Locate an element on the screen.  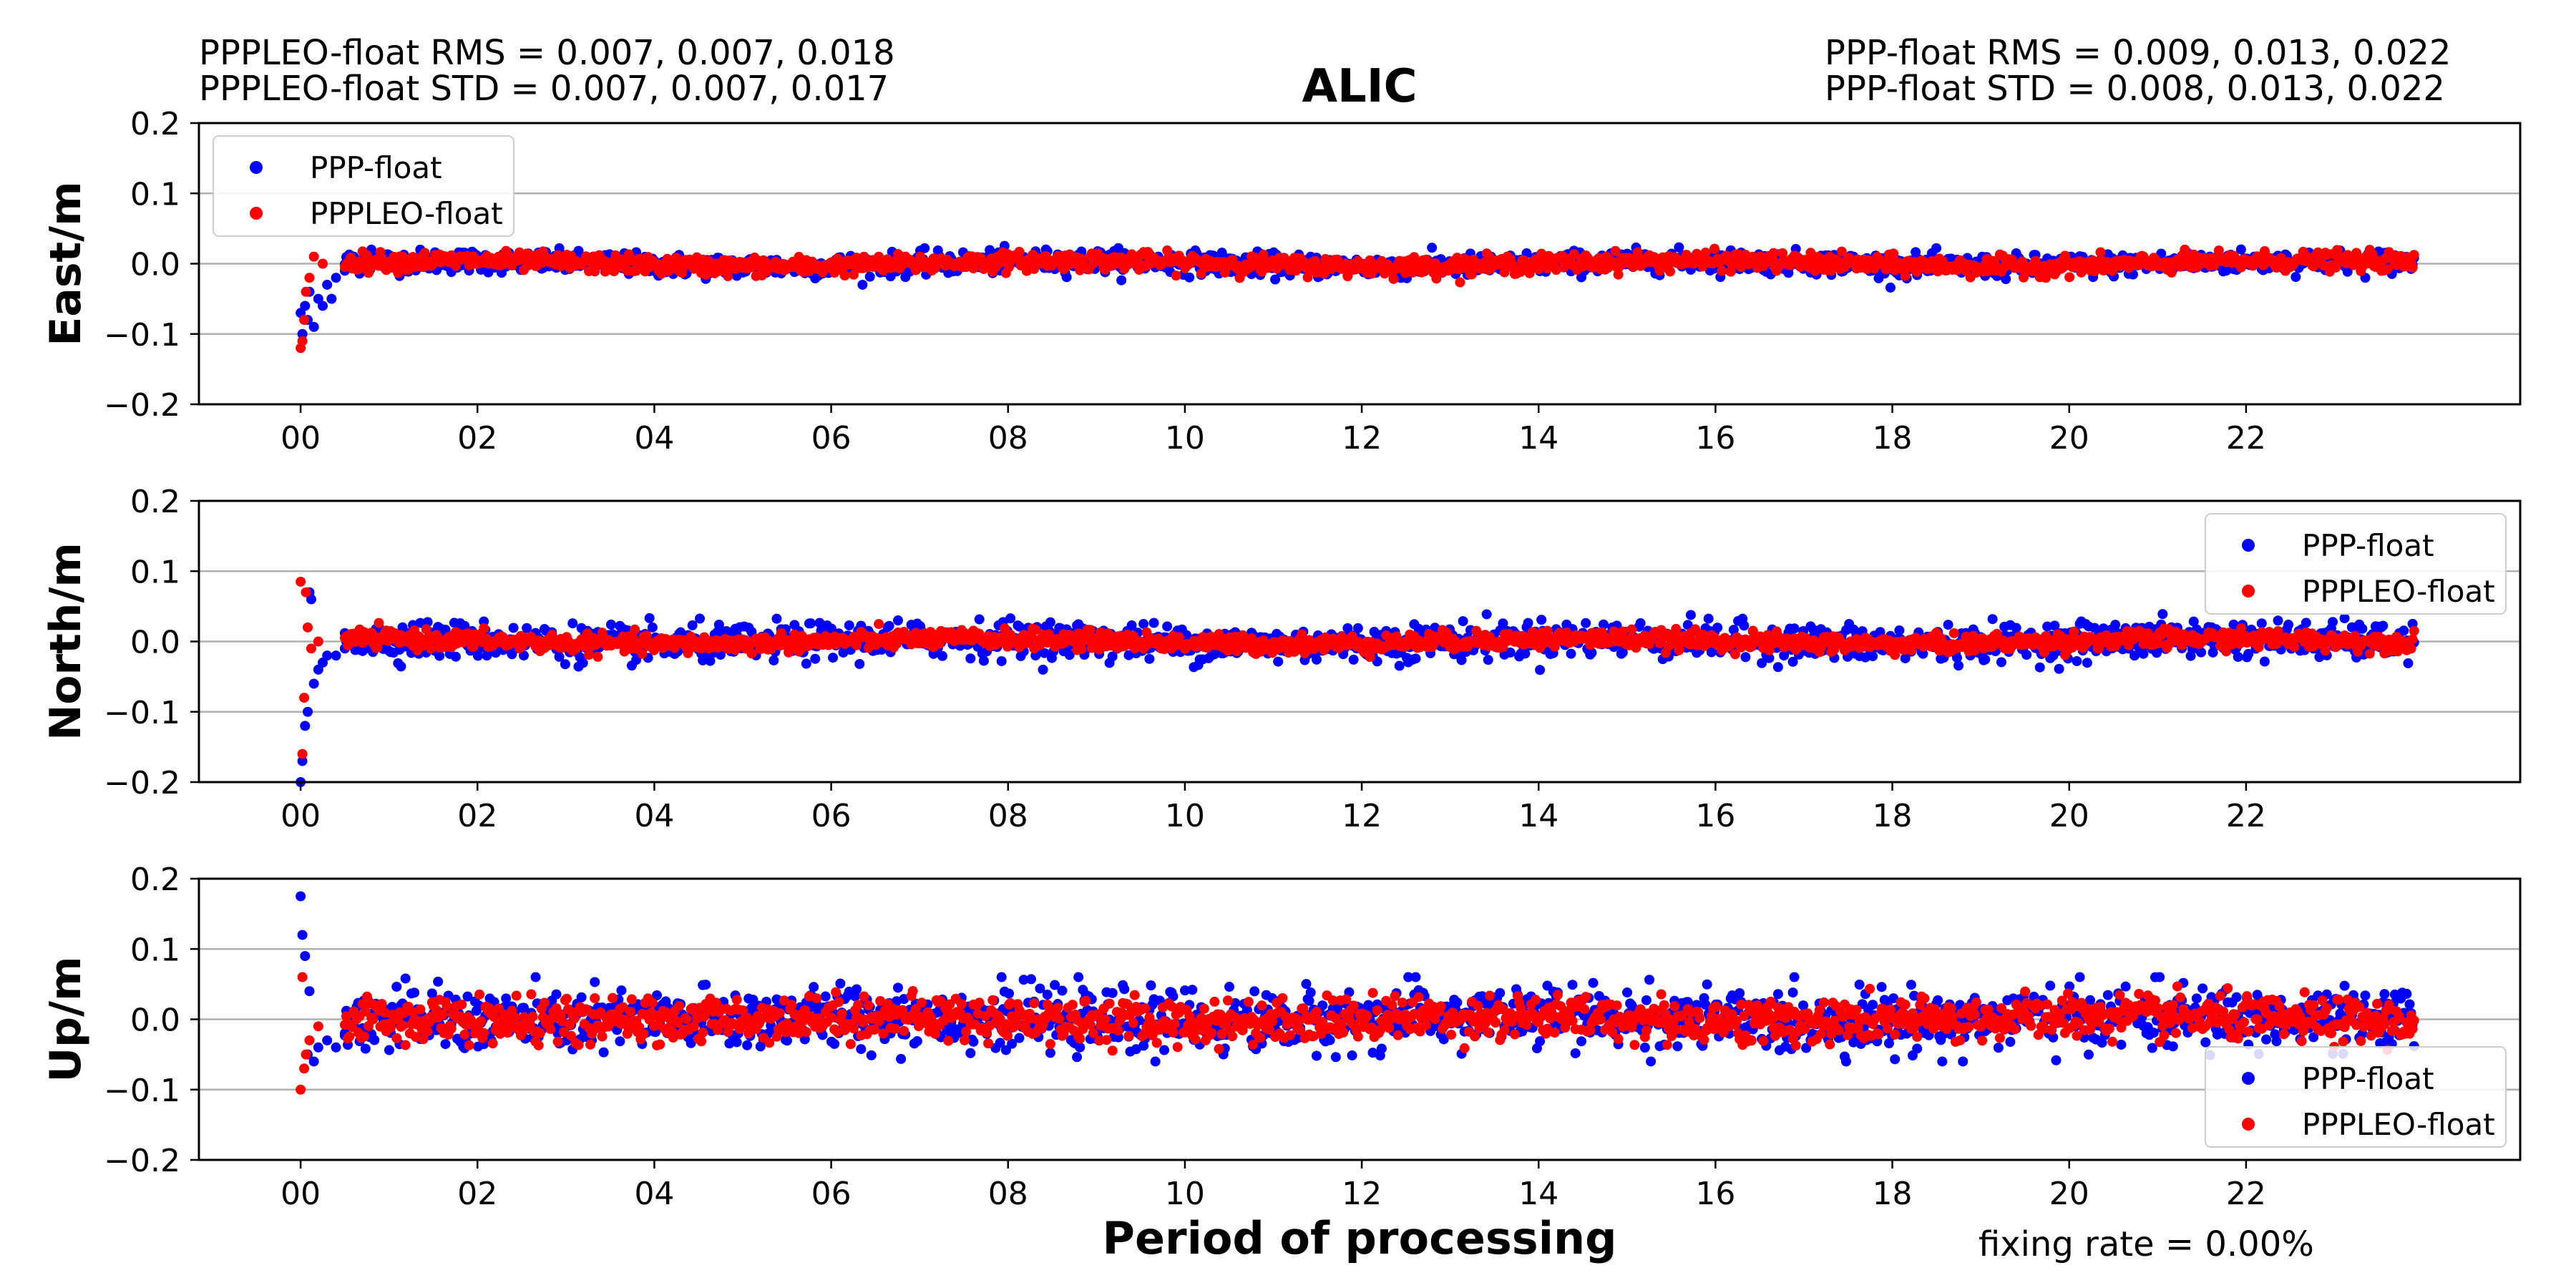
east-xtick-label: 10 is located at coordinates (1185, 438).